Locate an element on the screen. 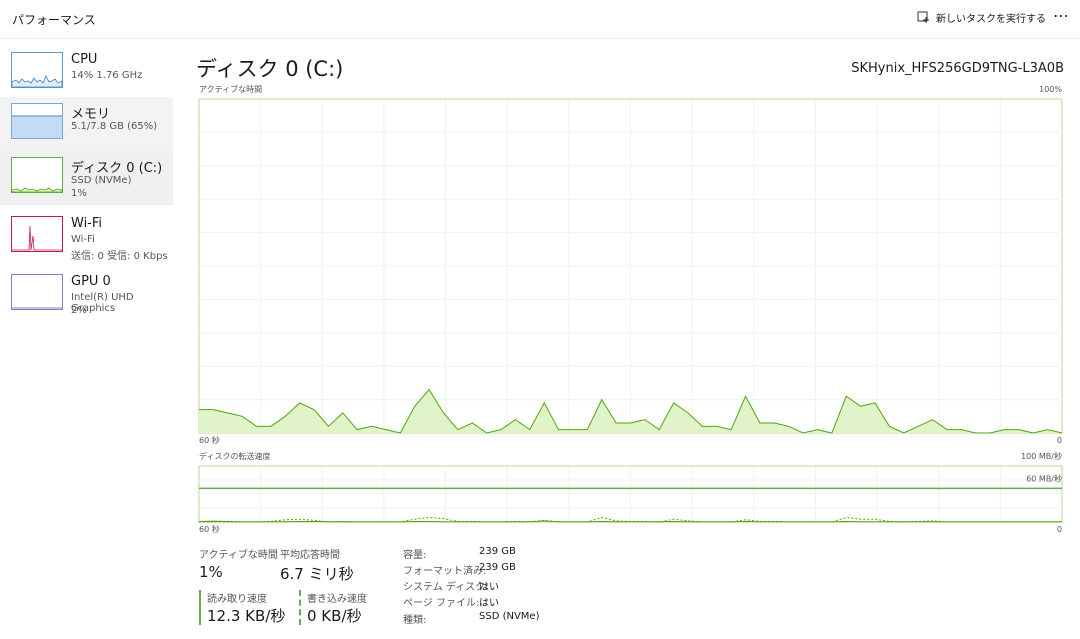 This screenshot has height=639, width=1080. read-rate-block: 読み取り速度 12.3 KB/秒 is located at coordinates (242, 607).